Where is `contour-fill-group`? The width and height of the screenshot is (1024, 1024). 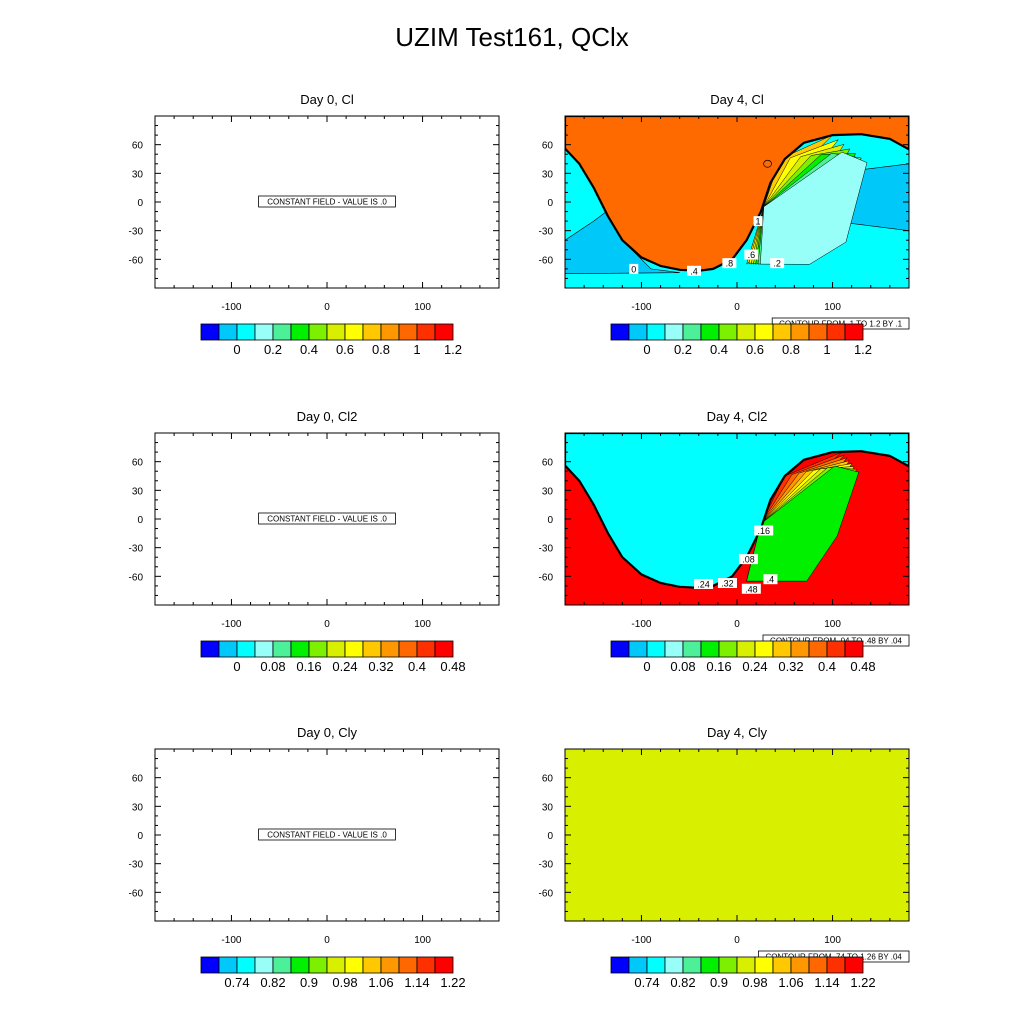 contour-fill-group is located at coordinates (737, 202).